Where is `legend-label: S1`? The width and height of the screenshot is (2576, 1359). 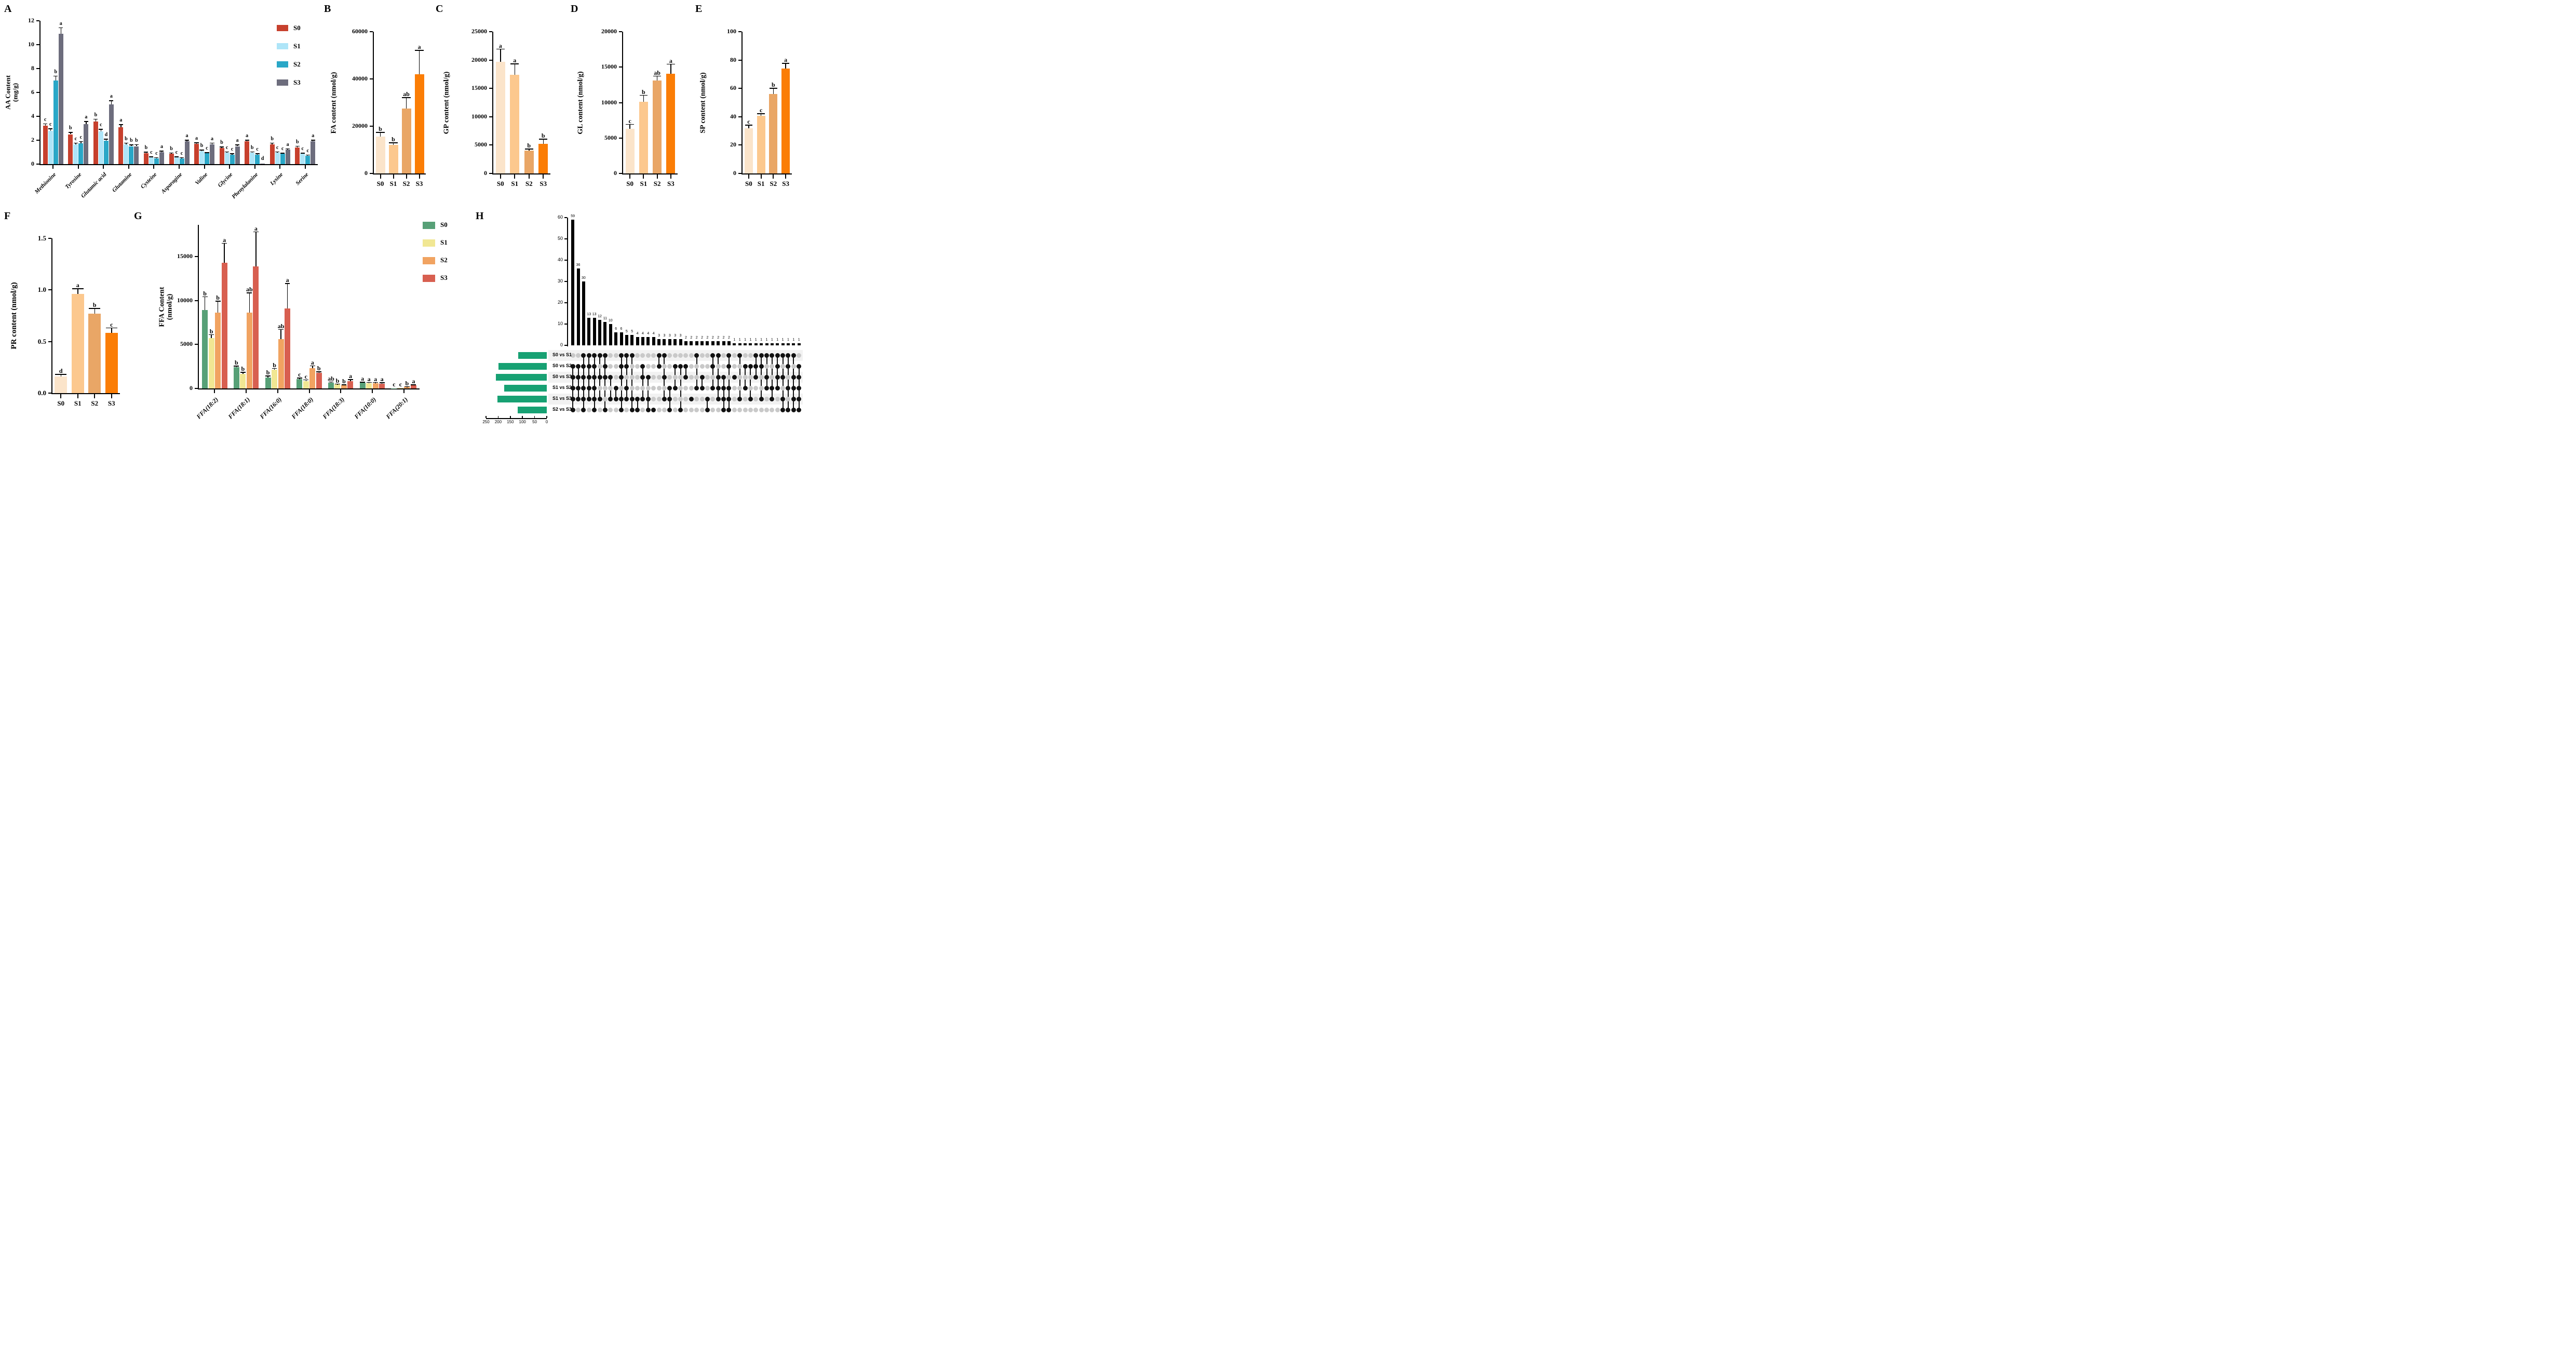
legend-label: S1 is located at coordinates (444, 242).